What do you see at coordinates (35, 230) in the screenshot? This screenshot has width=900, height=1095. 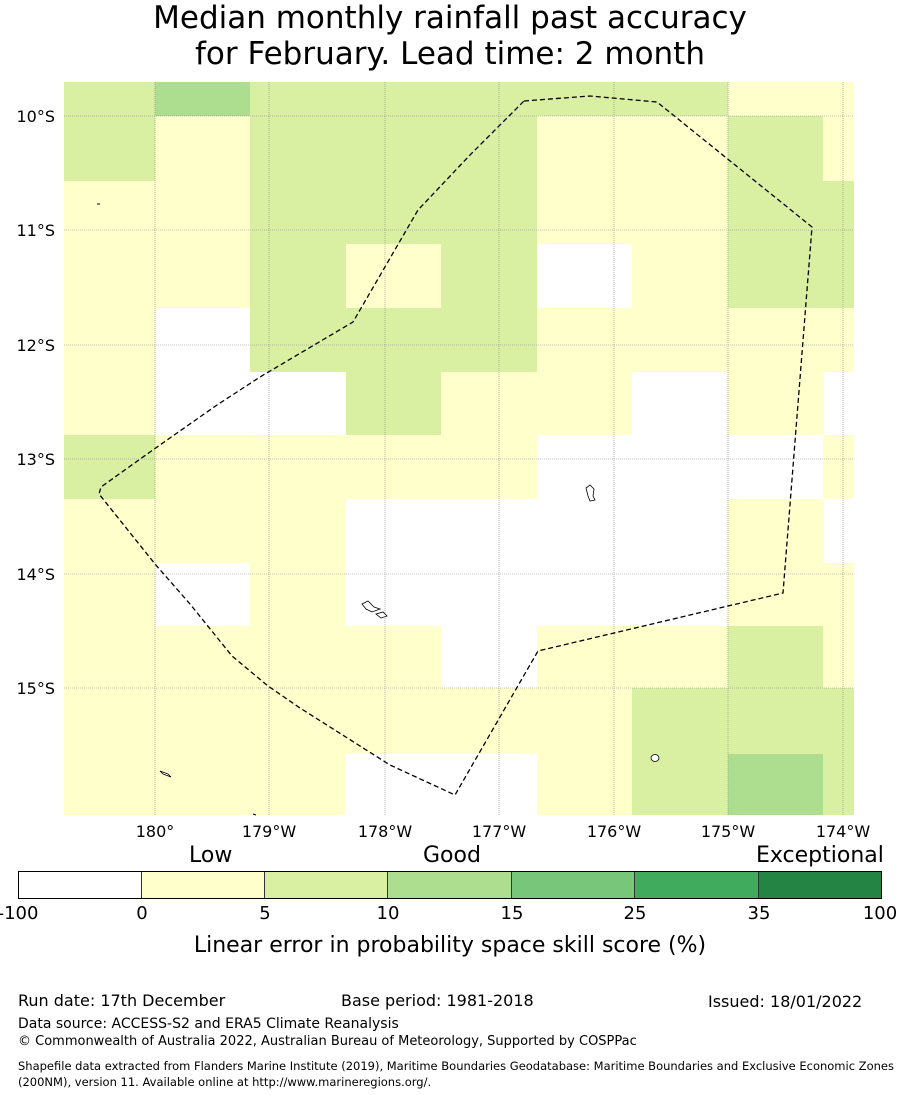 I see `lat-label: 11°S` at bounding box center [35, 230].